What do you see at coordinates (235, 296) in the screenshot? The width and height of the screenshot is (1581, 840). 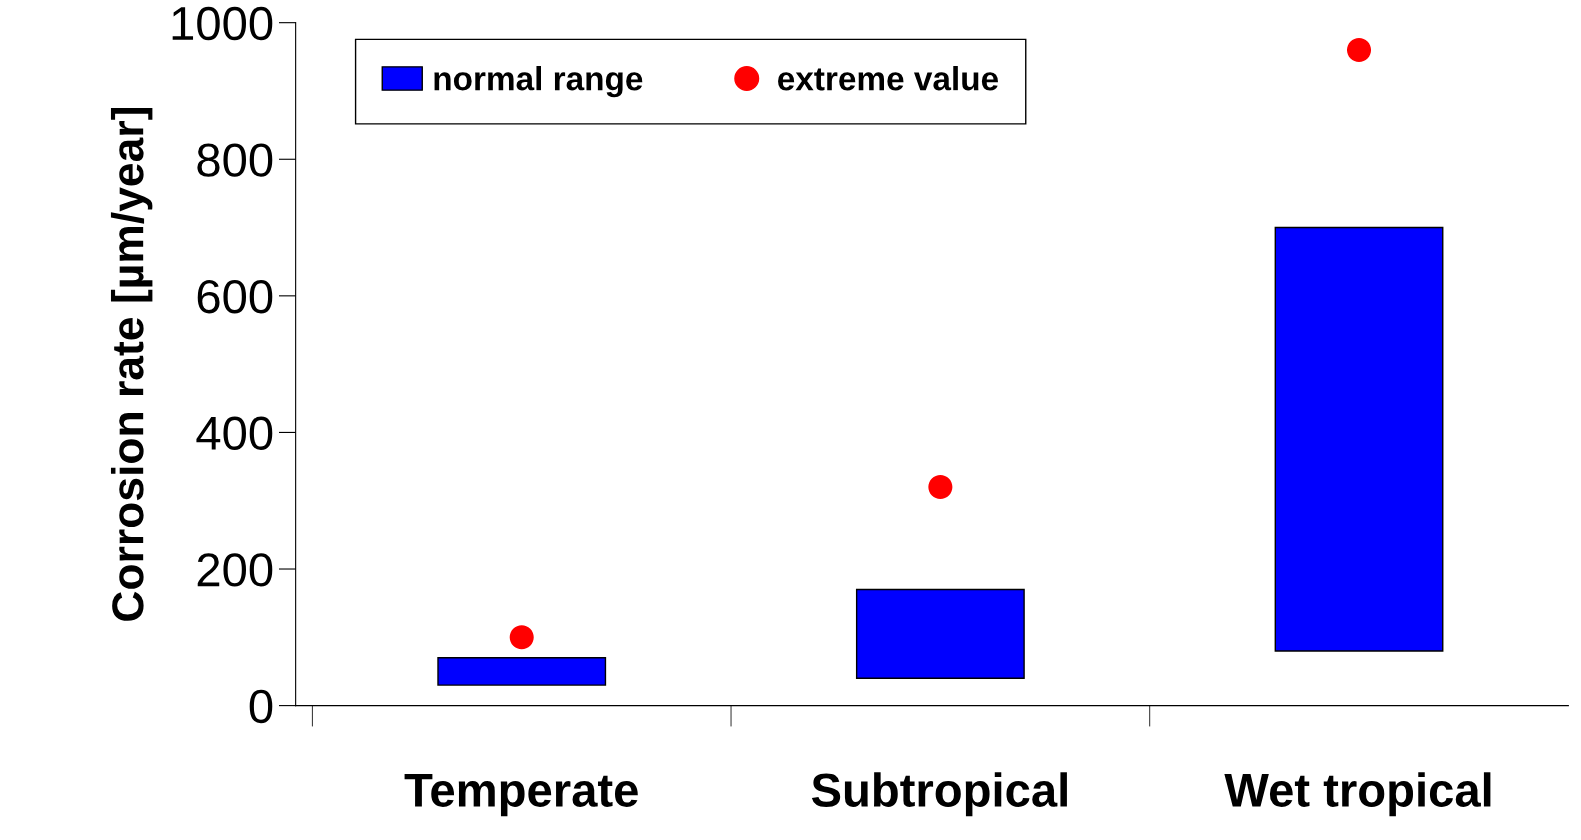 I see `y-tick-label: 600` at bounding box center [235, 296].